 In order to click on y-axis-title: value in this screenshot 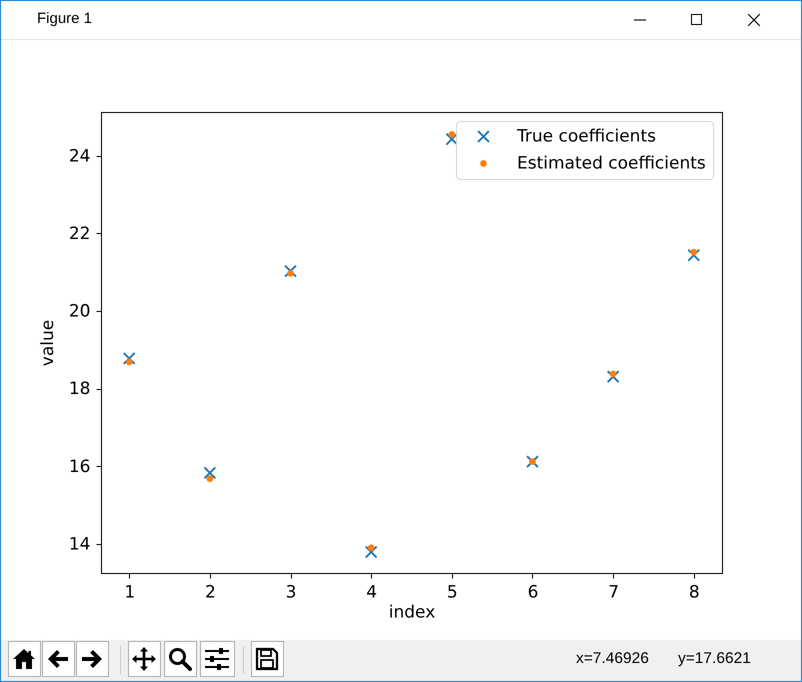, I will do `click(48, 343)`.